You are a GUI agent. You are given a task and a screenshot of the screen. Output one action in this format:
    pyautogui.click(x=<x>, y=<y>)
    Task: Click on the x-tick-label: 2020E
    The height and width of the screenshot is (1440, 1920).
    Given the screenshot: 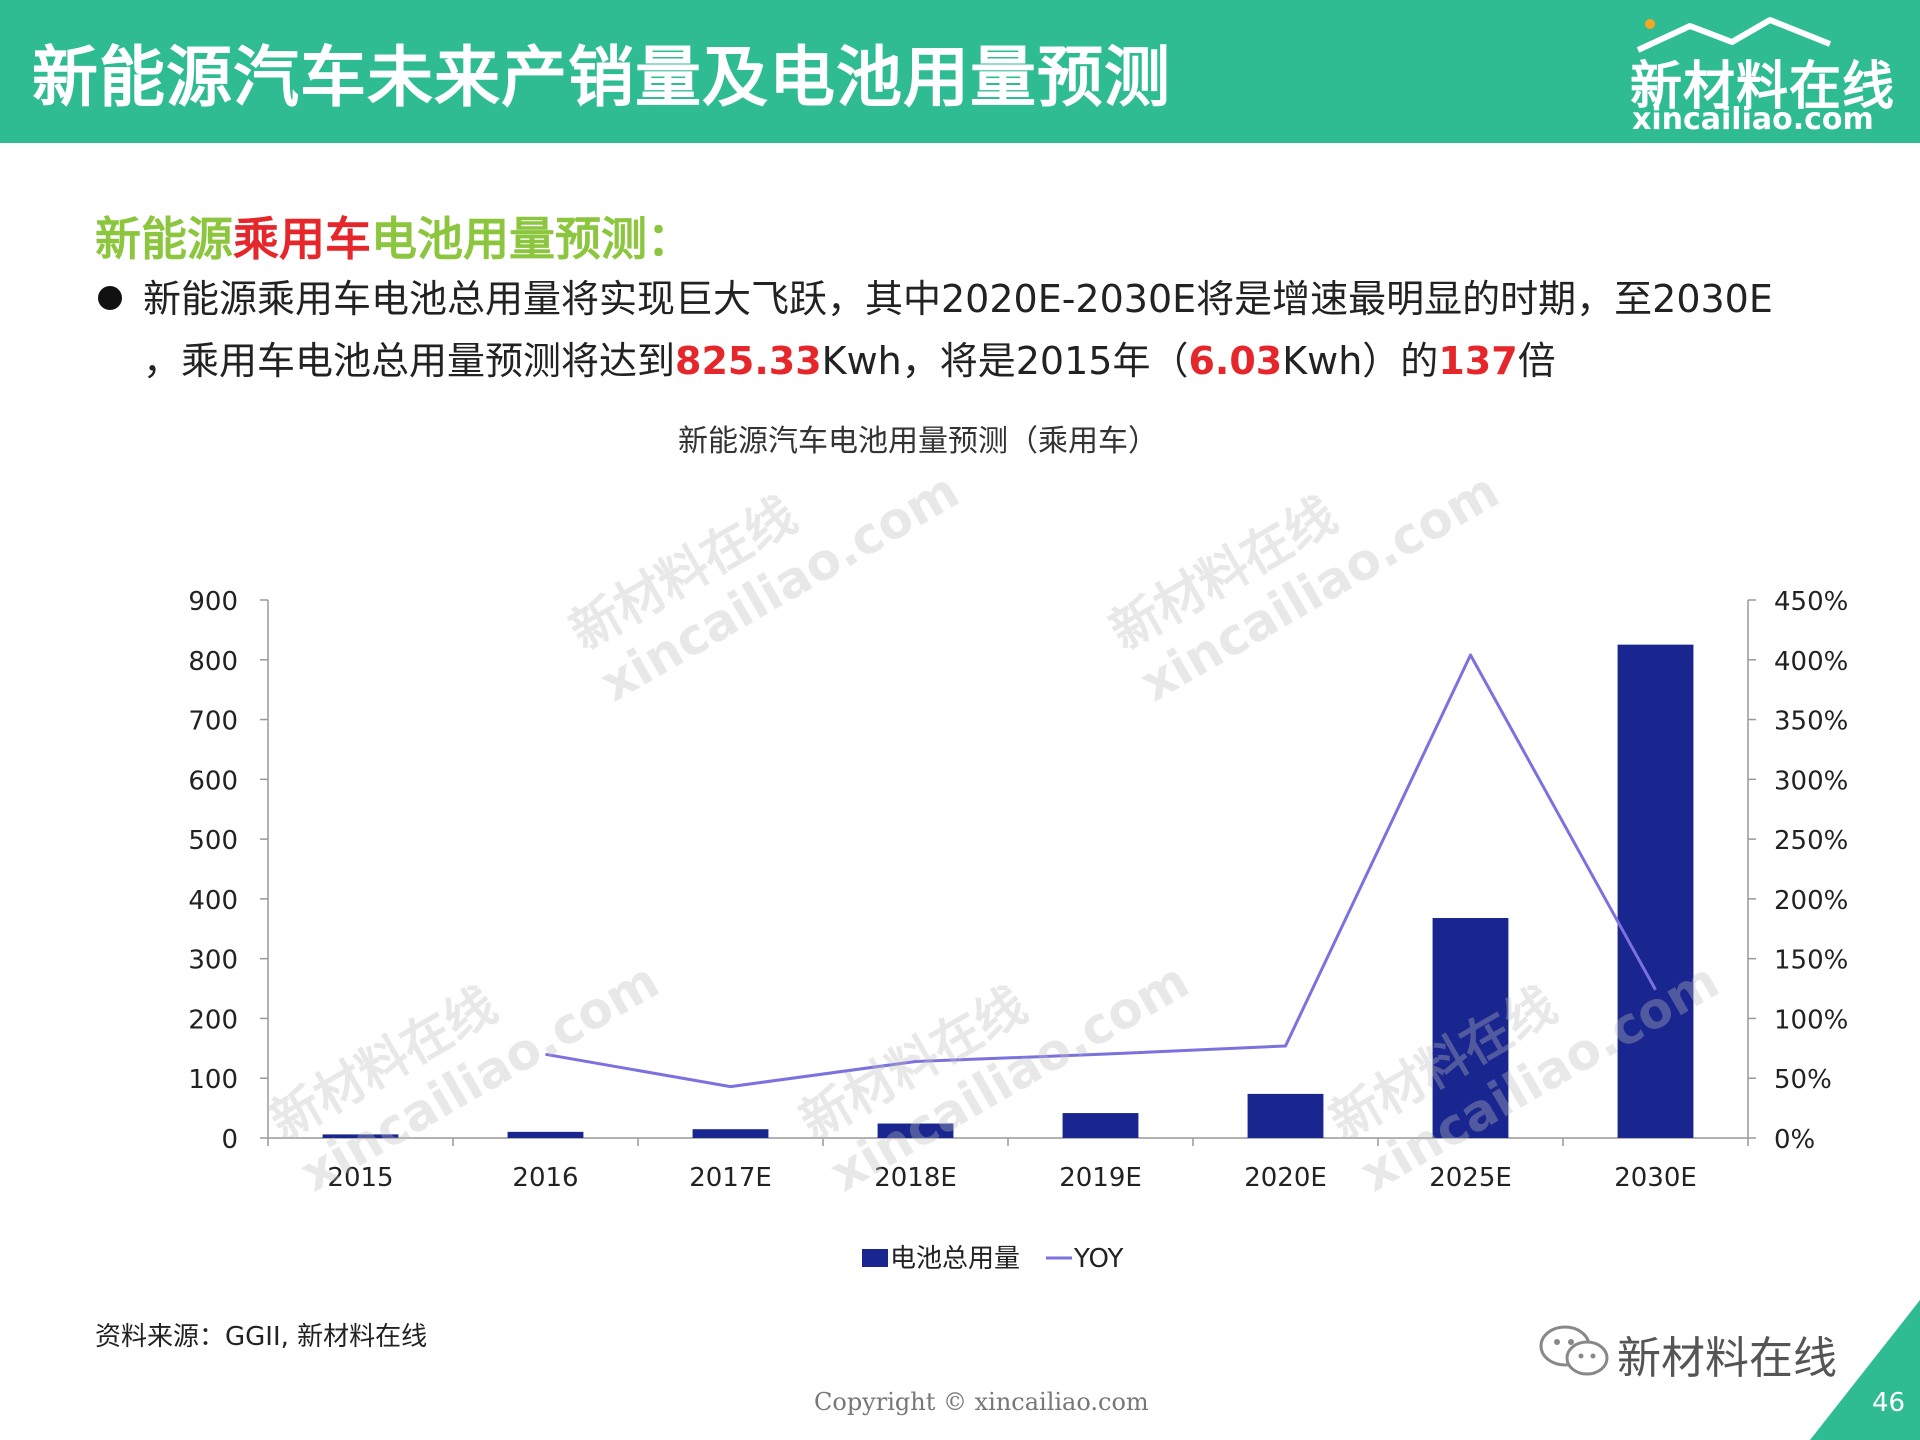 What is the action you would take?
    pyautogui.click(x=1285, y=1178)
    